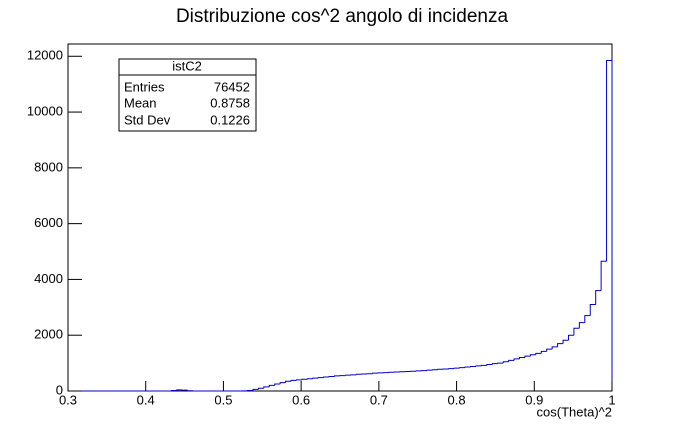  Describe the element at coordinates (534, 399) in the screenshot. I see `x-tick-label: 0.9` at that location.